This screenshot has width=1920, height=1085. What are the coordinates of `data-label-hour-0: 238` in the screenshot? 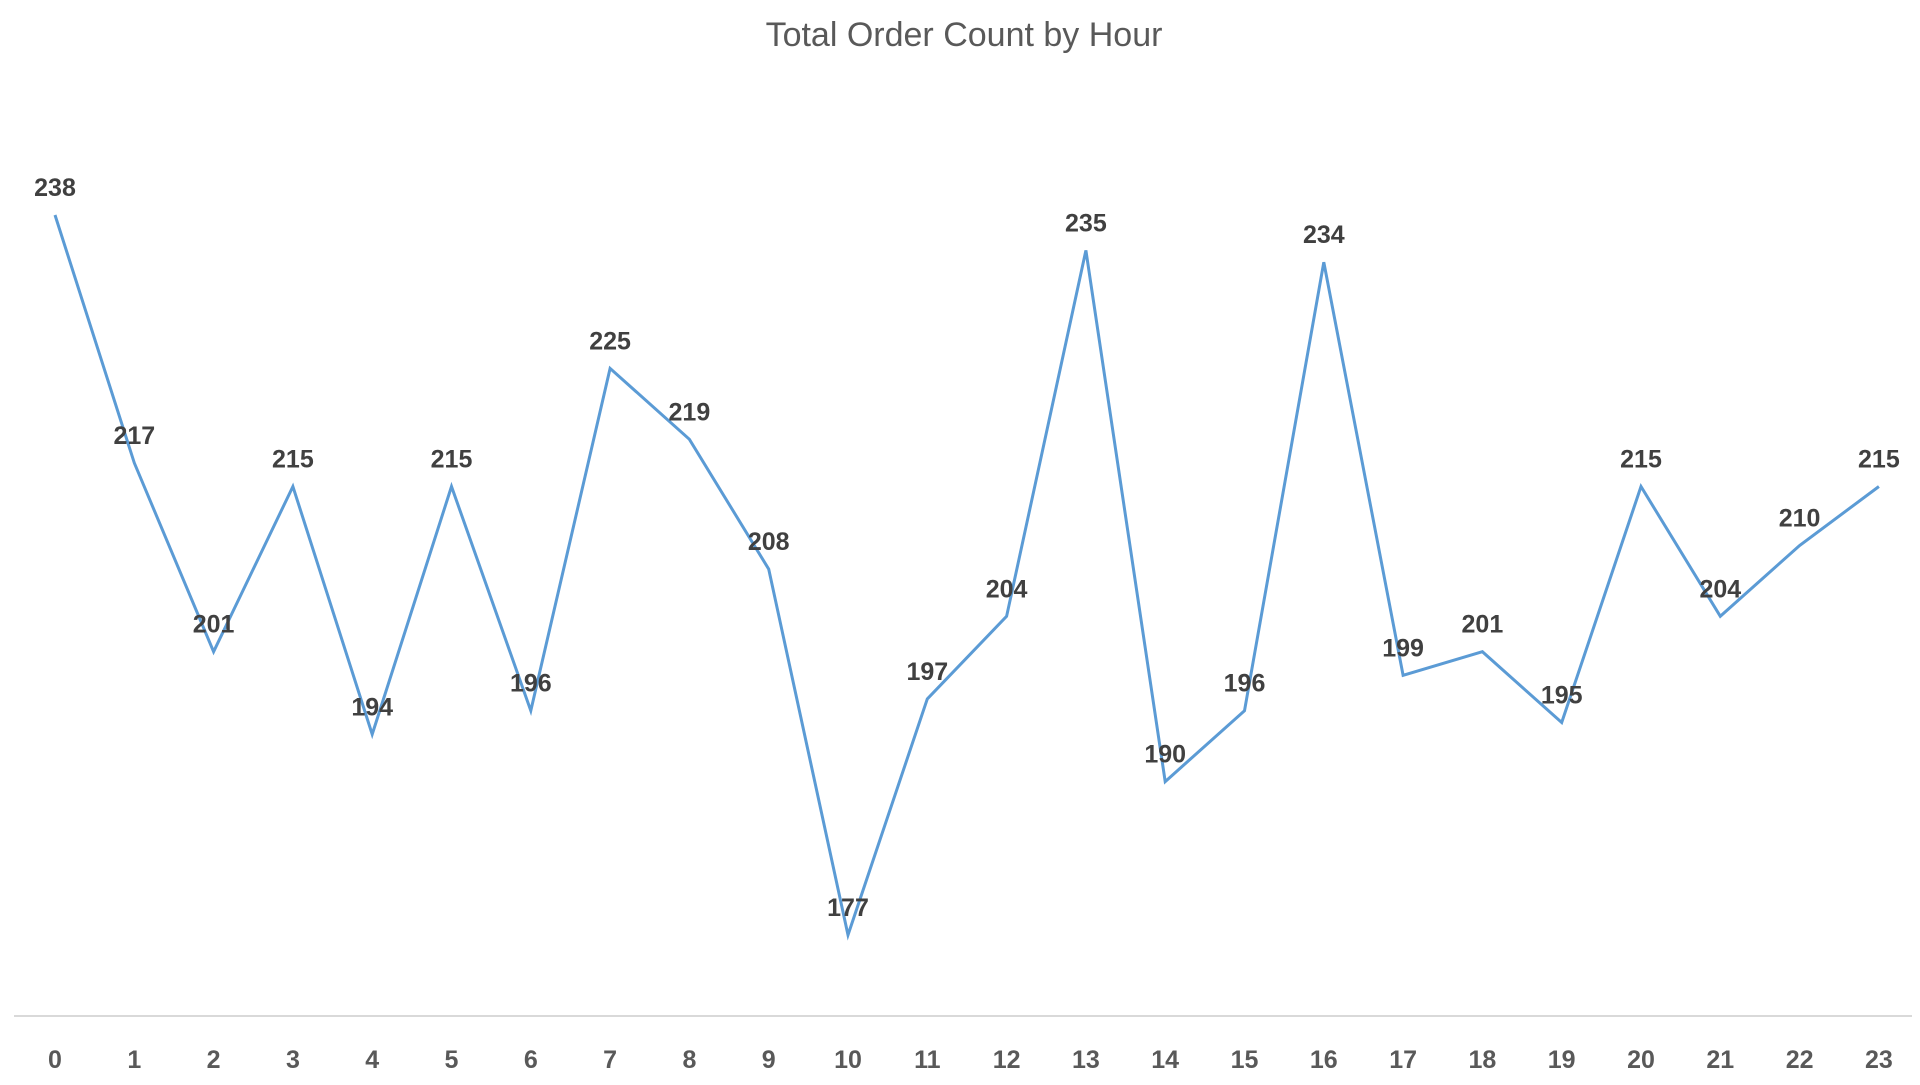 It's located at (55, 188).